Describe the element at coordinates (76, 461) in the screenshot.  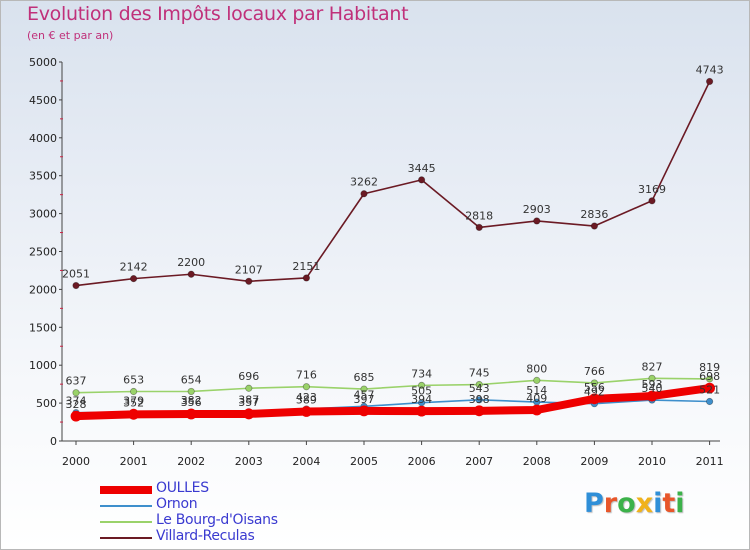
I see `x-tick-label: 2000` at that location.